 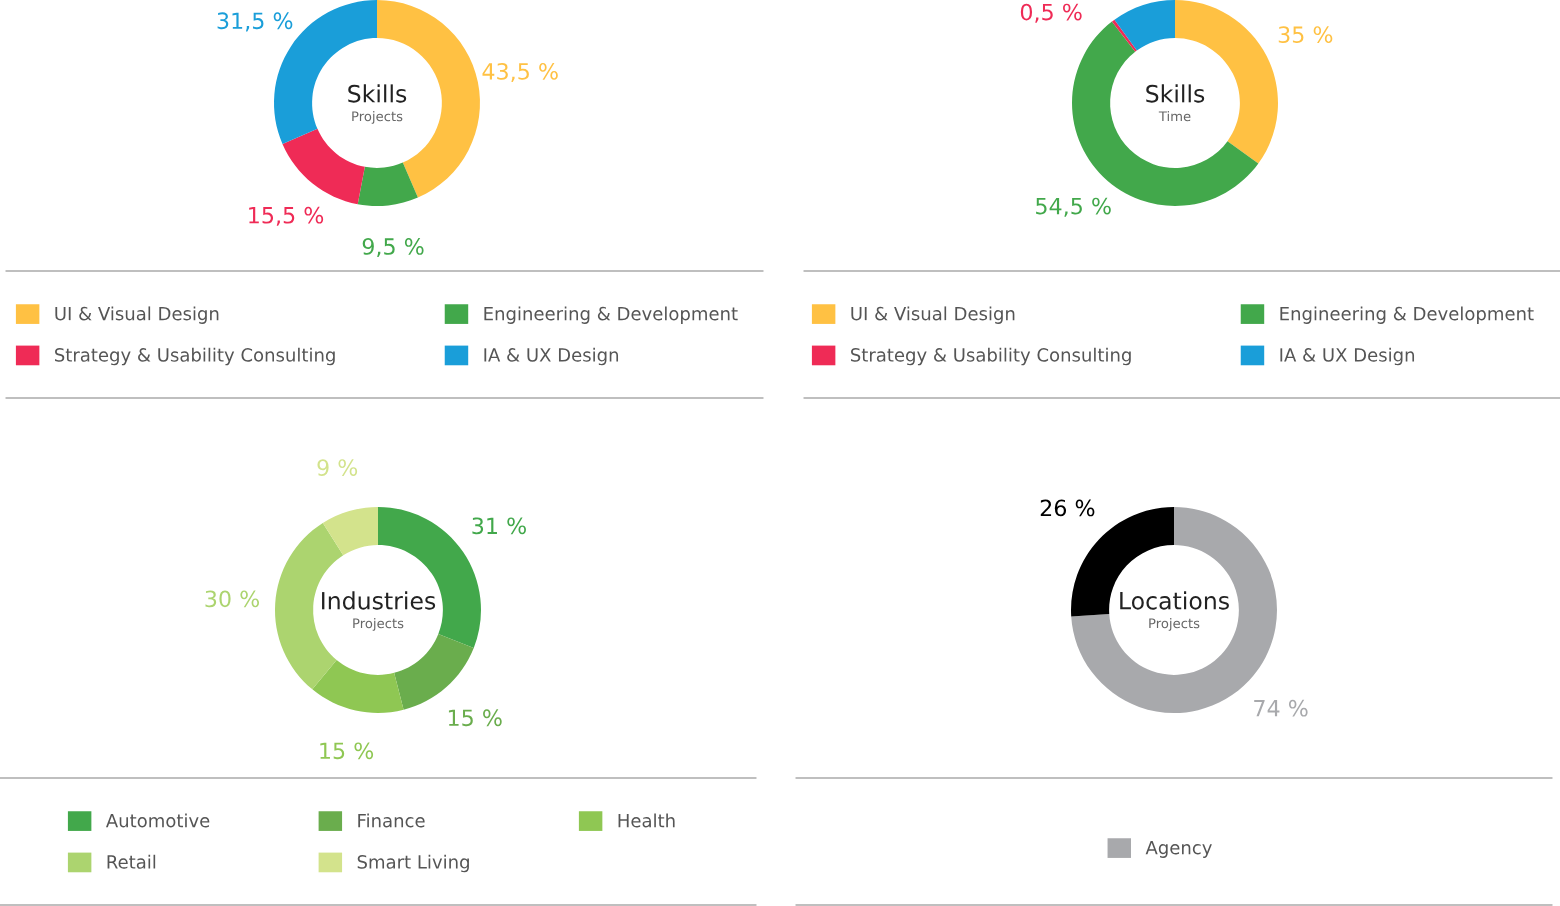 I want to click on data-label: 54,5 %, so click(x=1073, y=207).